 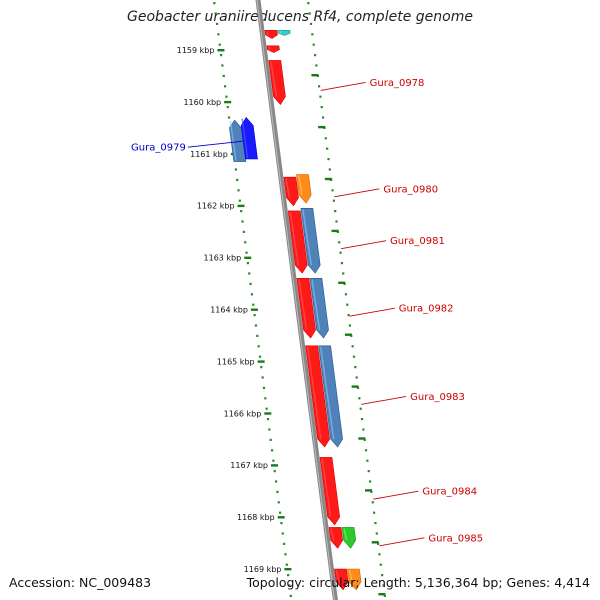 What do you see at coordinates (216, 206) in the screenshot?
I see `ruler-tick-label: 1162 kbp` at bounding box center [216, 206].